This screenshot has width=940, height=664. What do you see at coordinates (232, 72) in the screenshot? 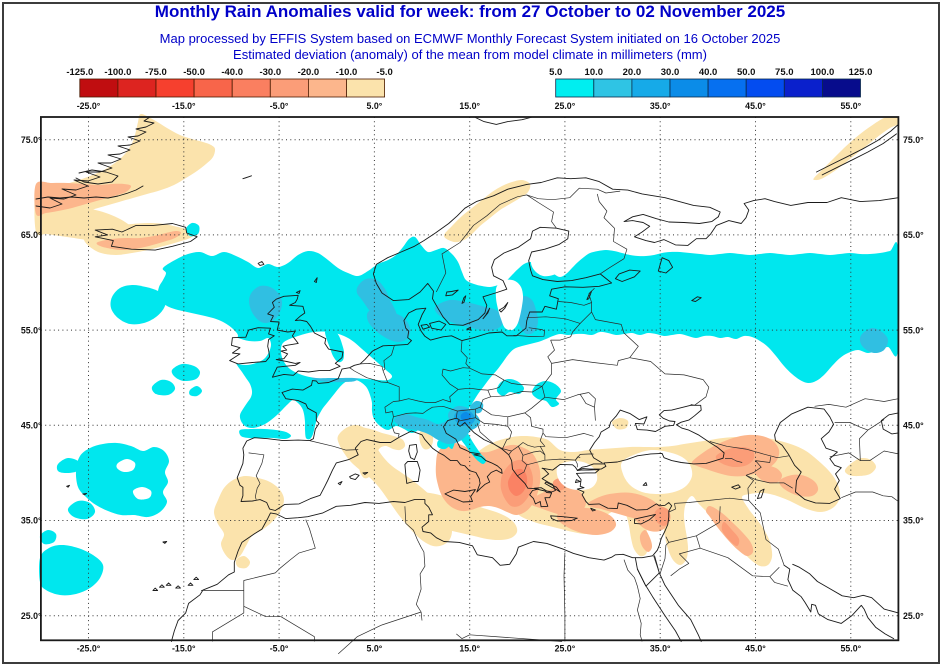
I see `svg-text: -40.0` at bounding box center [232, 72].